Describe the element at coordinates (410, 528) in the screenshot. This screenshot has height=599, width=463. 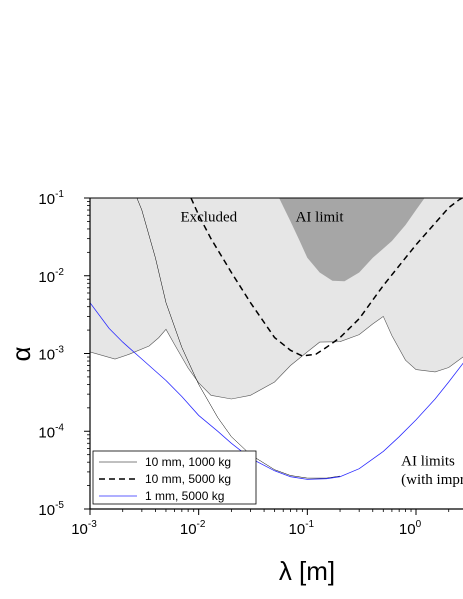
I see `x-tick-label-3: 10⁰` at that location.